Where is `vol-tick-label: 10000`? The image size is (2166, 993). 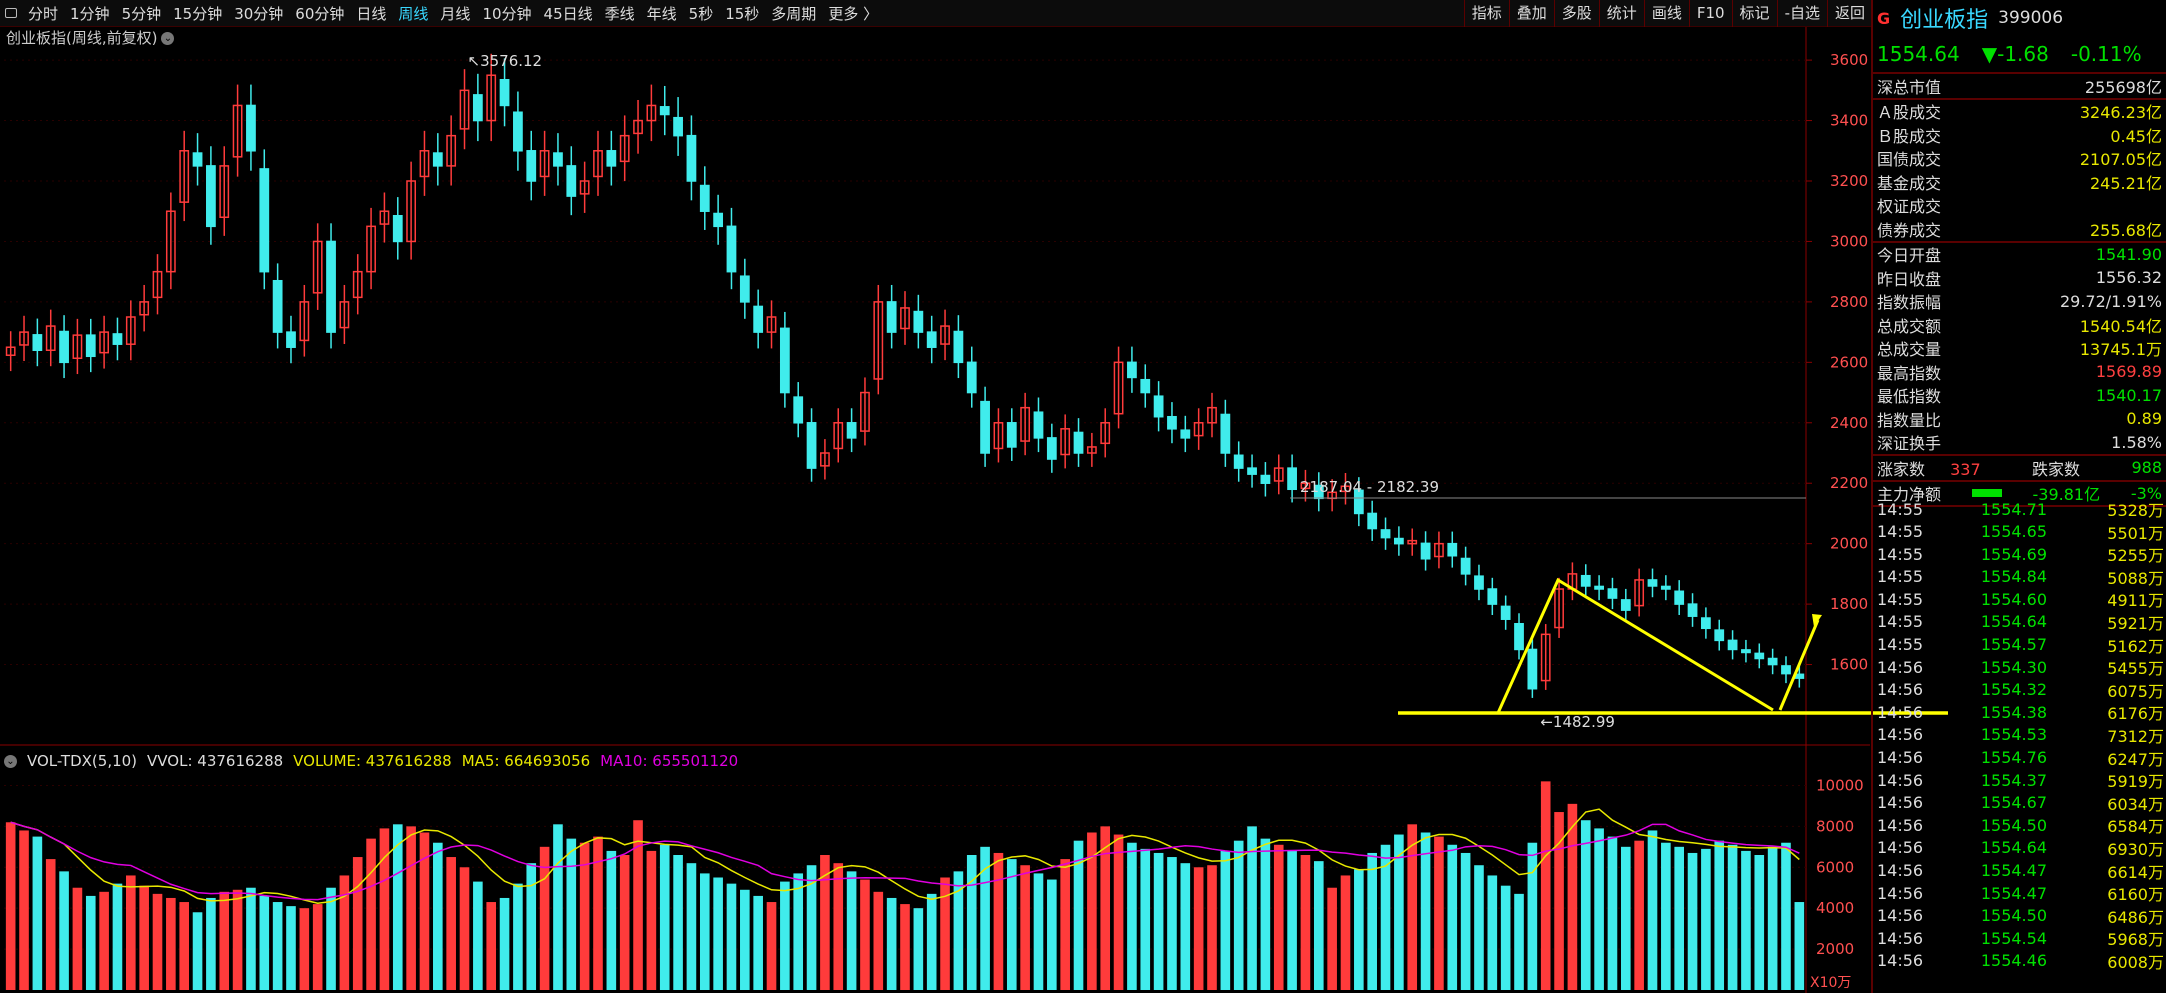
vol-tick-label: 10000 is located at coordinates (1840, 785).